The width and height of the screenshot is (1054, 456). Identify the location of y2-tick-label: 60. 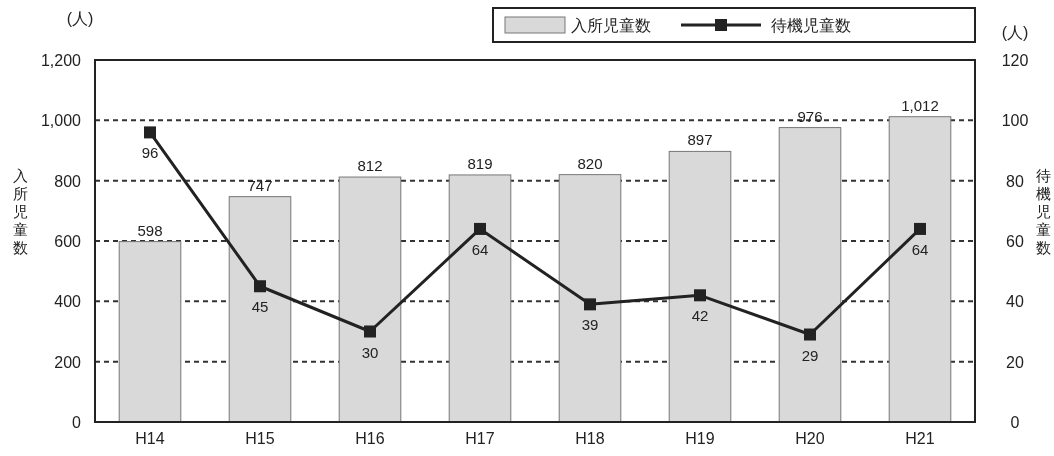
(1015, 241).